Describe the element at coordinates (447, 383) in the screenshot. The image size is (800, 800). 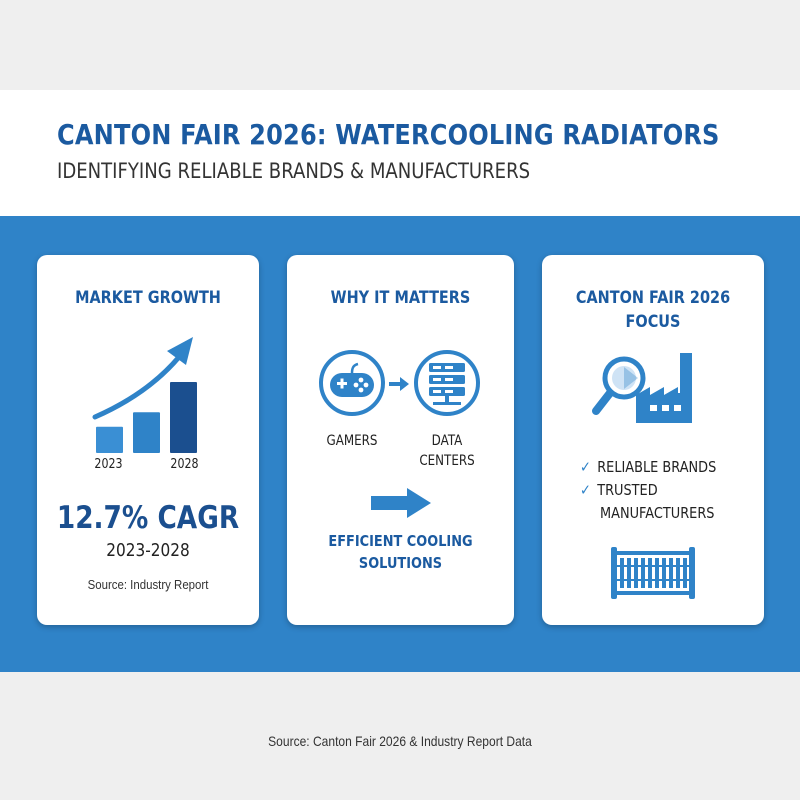
I see `server-rack-icon` at that location.